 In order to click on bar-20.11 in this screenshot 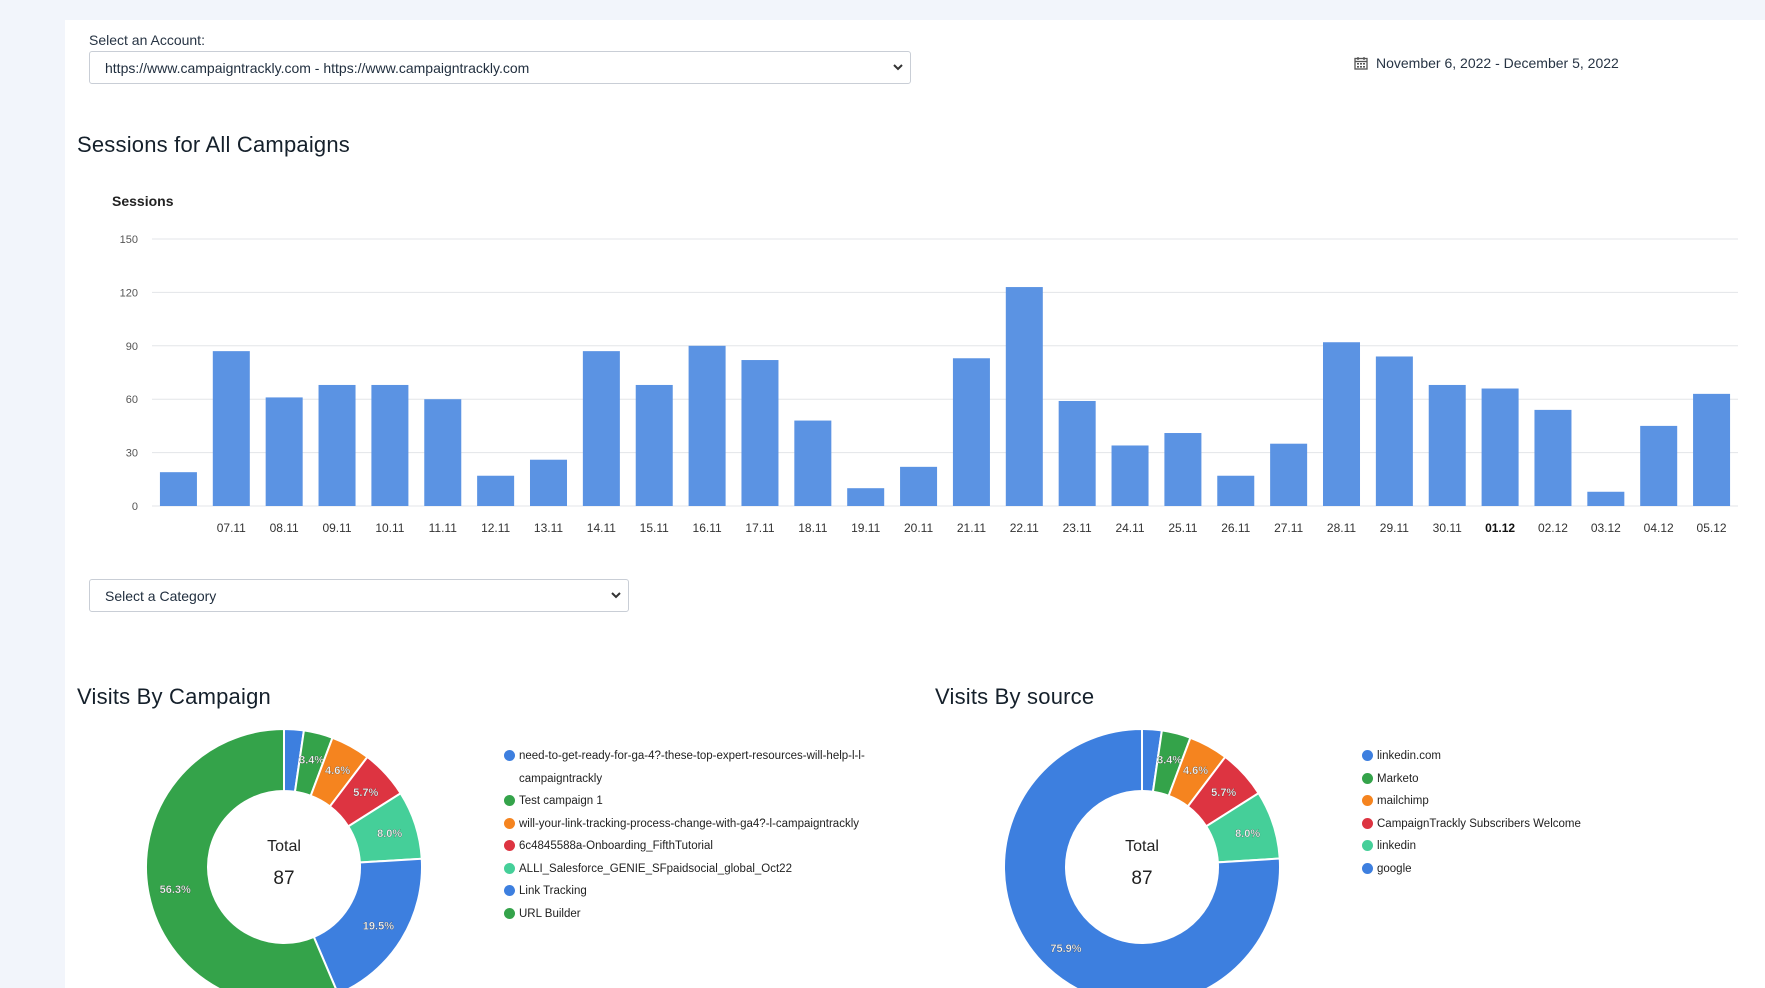, I will do `click(919, 486)`.